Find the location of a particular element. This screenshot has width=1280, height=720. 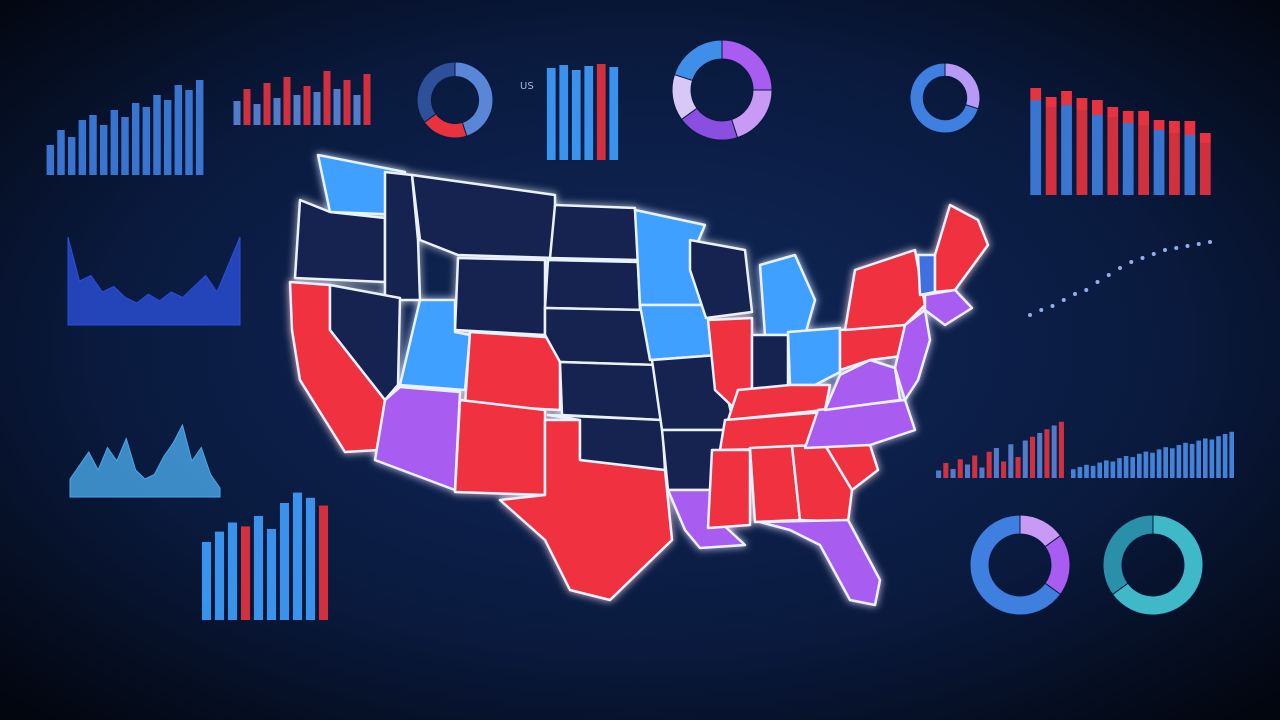

area is located at coordinates (145, 460).